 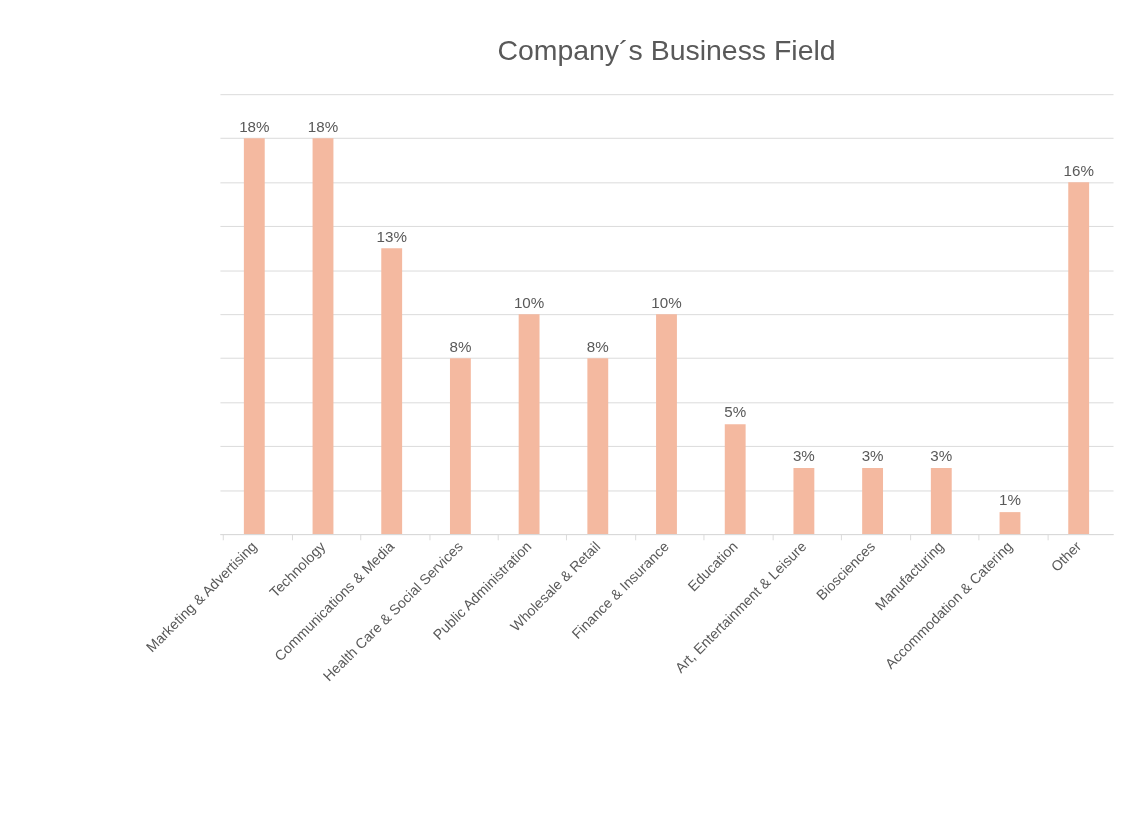 I want to click on data-label: 13%, so click(x=391, y=236).